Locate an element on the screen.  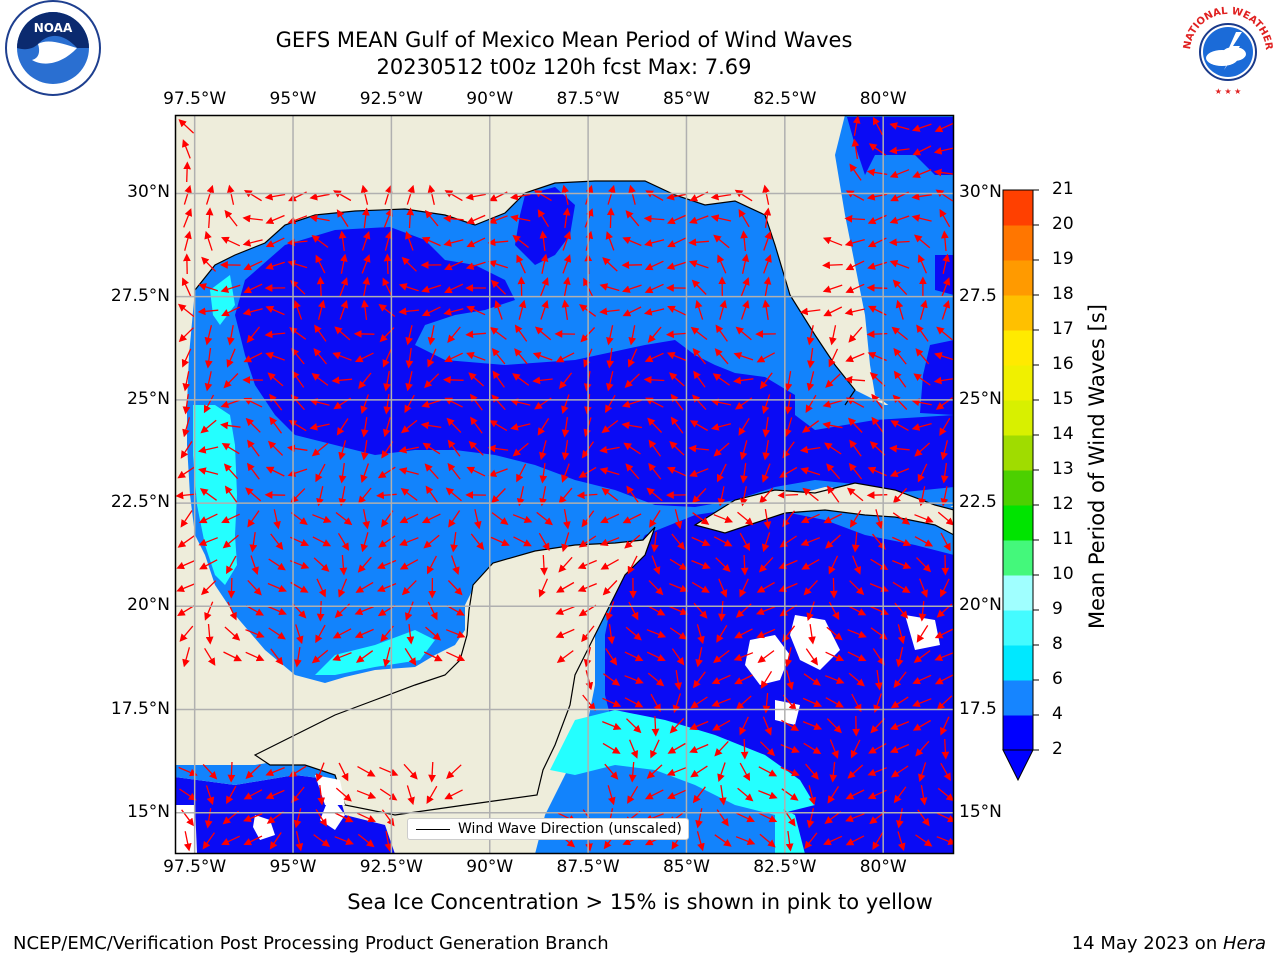
footer-host: Hera is located at coordinates (1244, 943).